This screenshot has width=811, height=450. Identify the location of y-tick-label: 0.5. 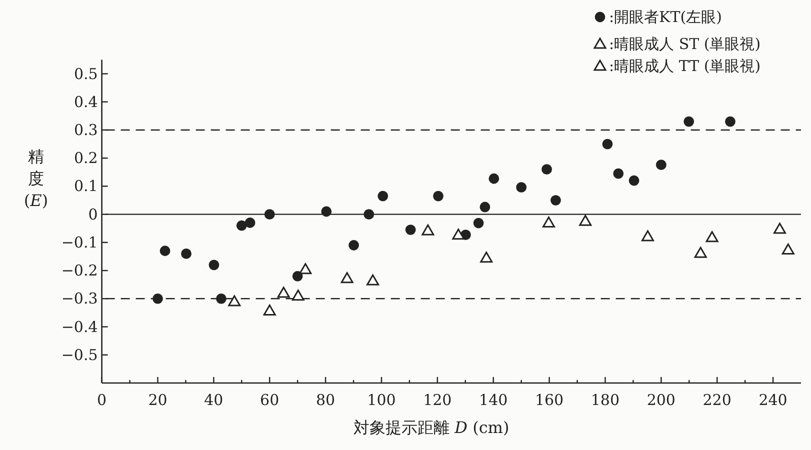
(86, 73).